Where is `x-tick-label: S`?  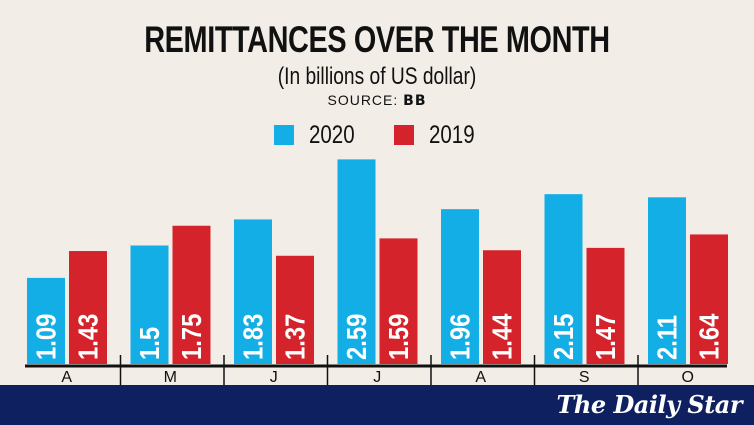
x-tick-label: S is located at coordinates (584, 377).